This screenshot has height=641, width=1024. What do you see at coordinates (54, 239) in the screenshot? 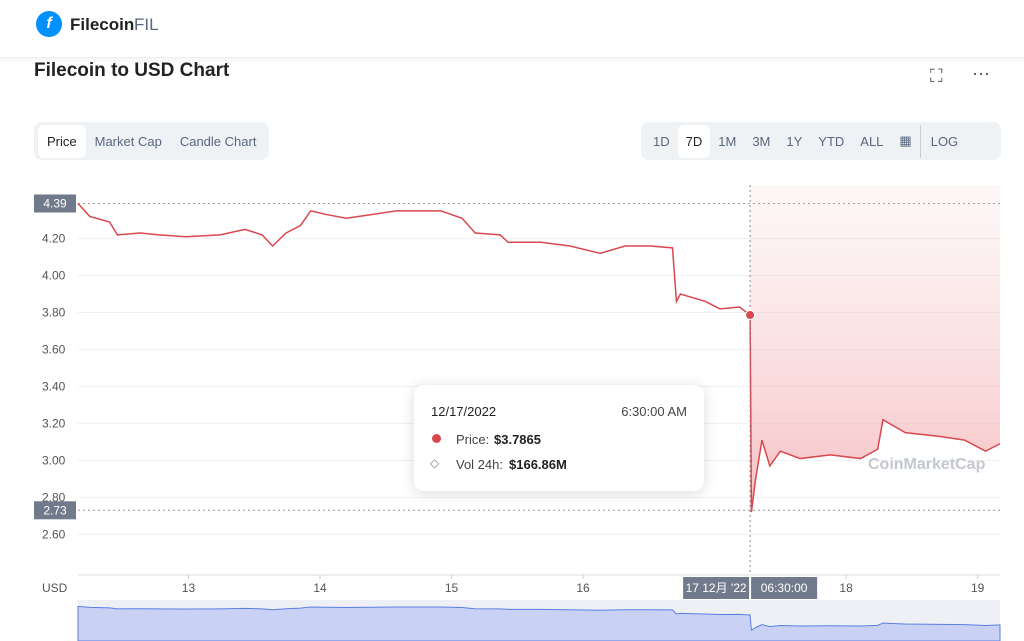
I see `y-tick-label: 4.20` at bounding box center [54, 239].